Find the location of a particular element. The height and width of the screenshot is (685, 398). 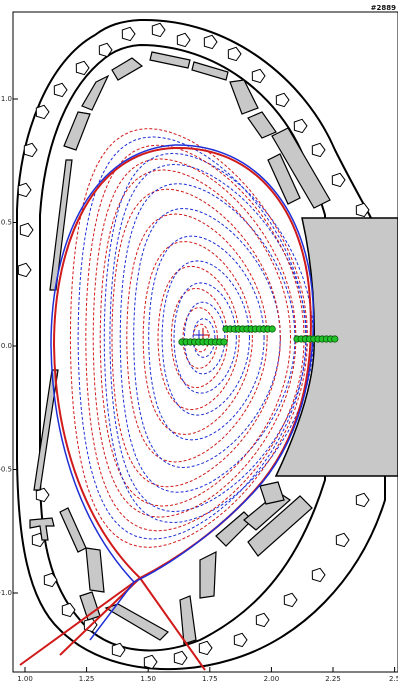

x-tick-label: 1.25 is located at coordinates (87, 679).